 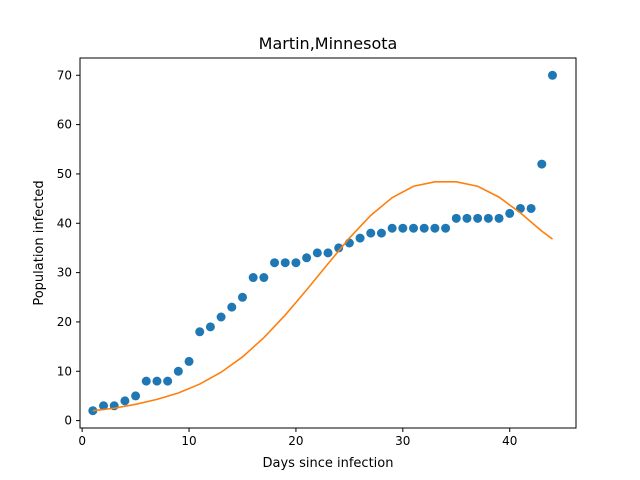 I want to click on x-tick-label: 0, so click(x=82, y=441).